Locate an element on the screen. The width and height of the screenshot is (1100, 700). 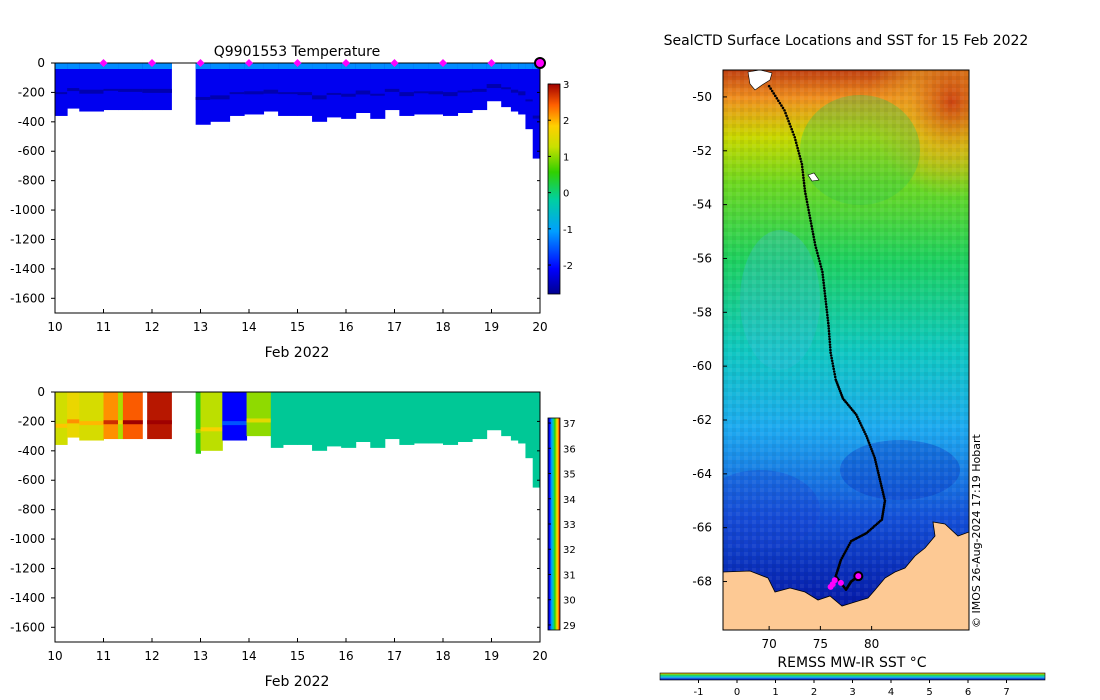
map-ytick-label: -68 is located at coordinates (702, 582).